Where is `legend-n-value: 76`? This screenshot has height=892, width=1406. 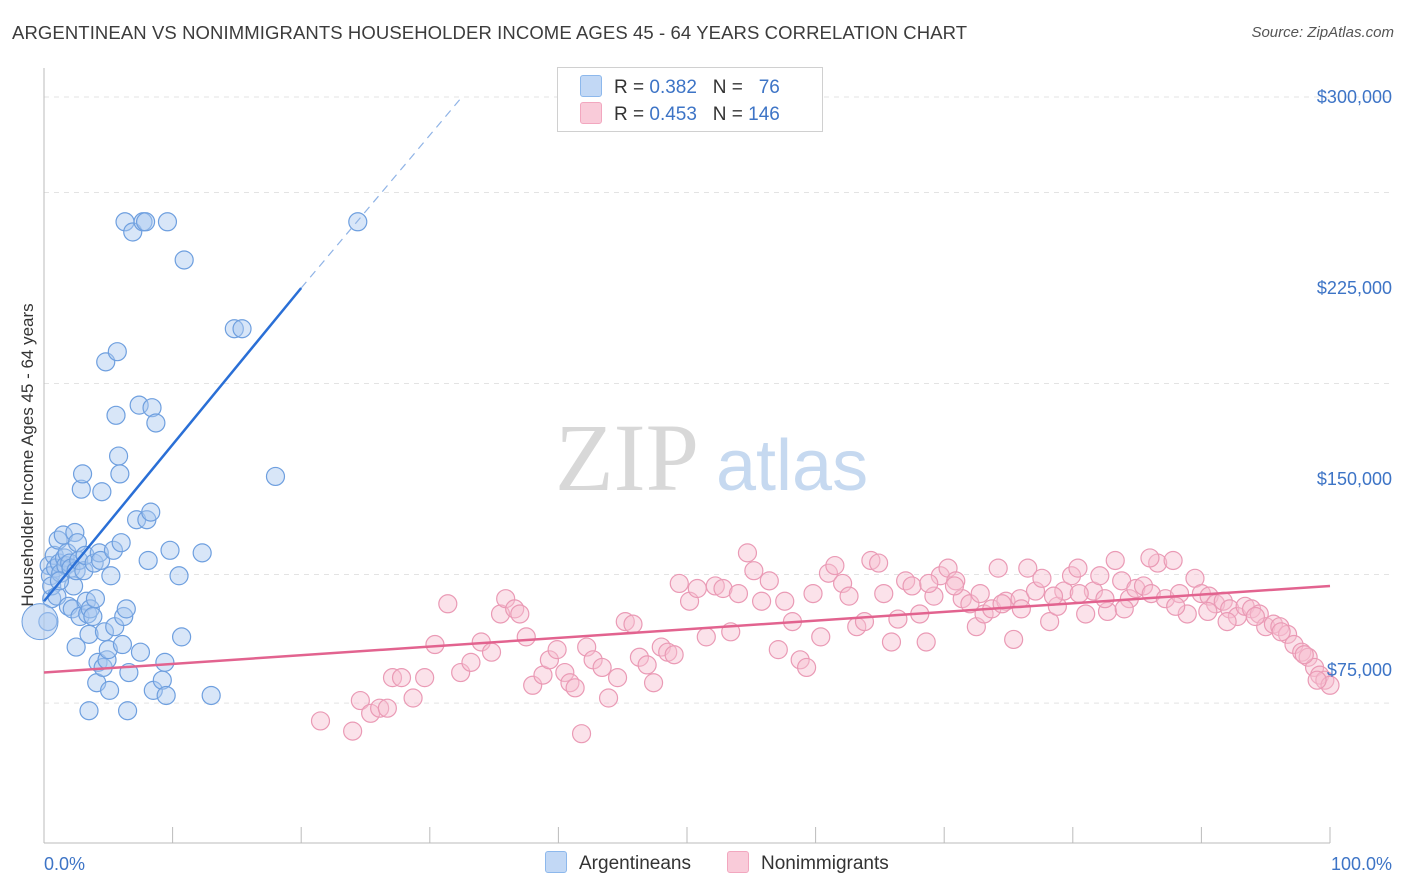
legend-n-value: 76 is located at coordinates (769, 87).